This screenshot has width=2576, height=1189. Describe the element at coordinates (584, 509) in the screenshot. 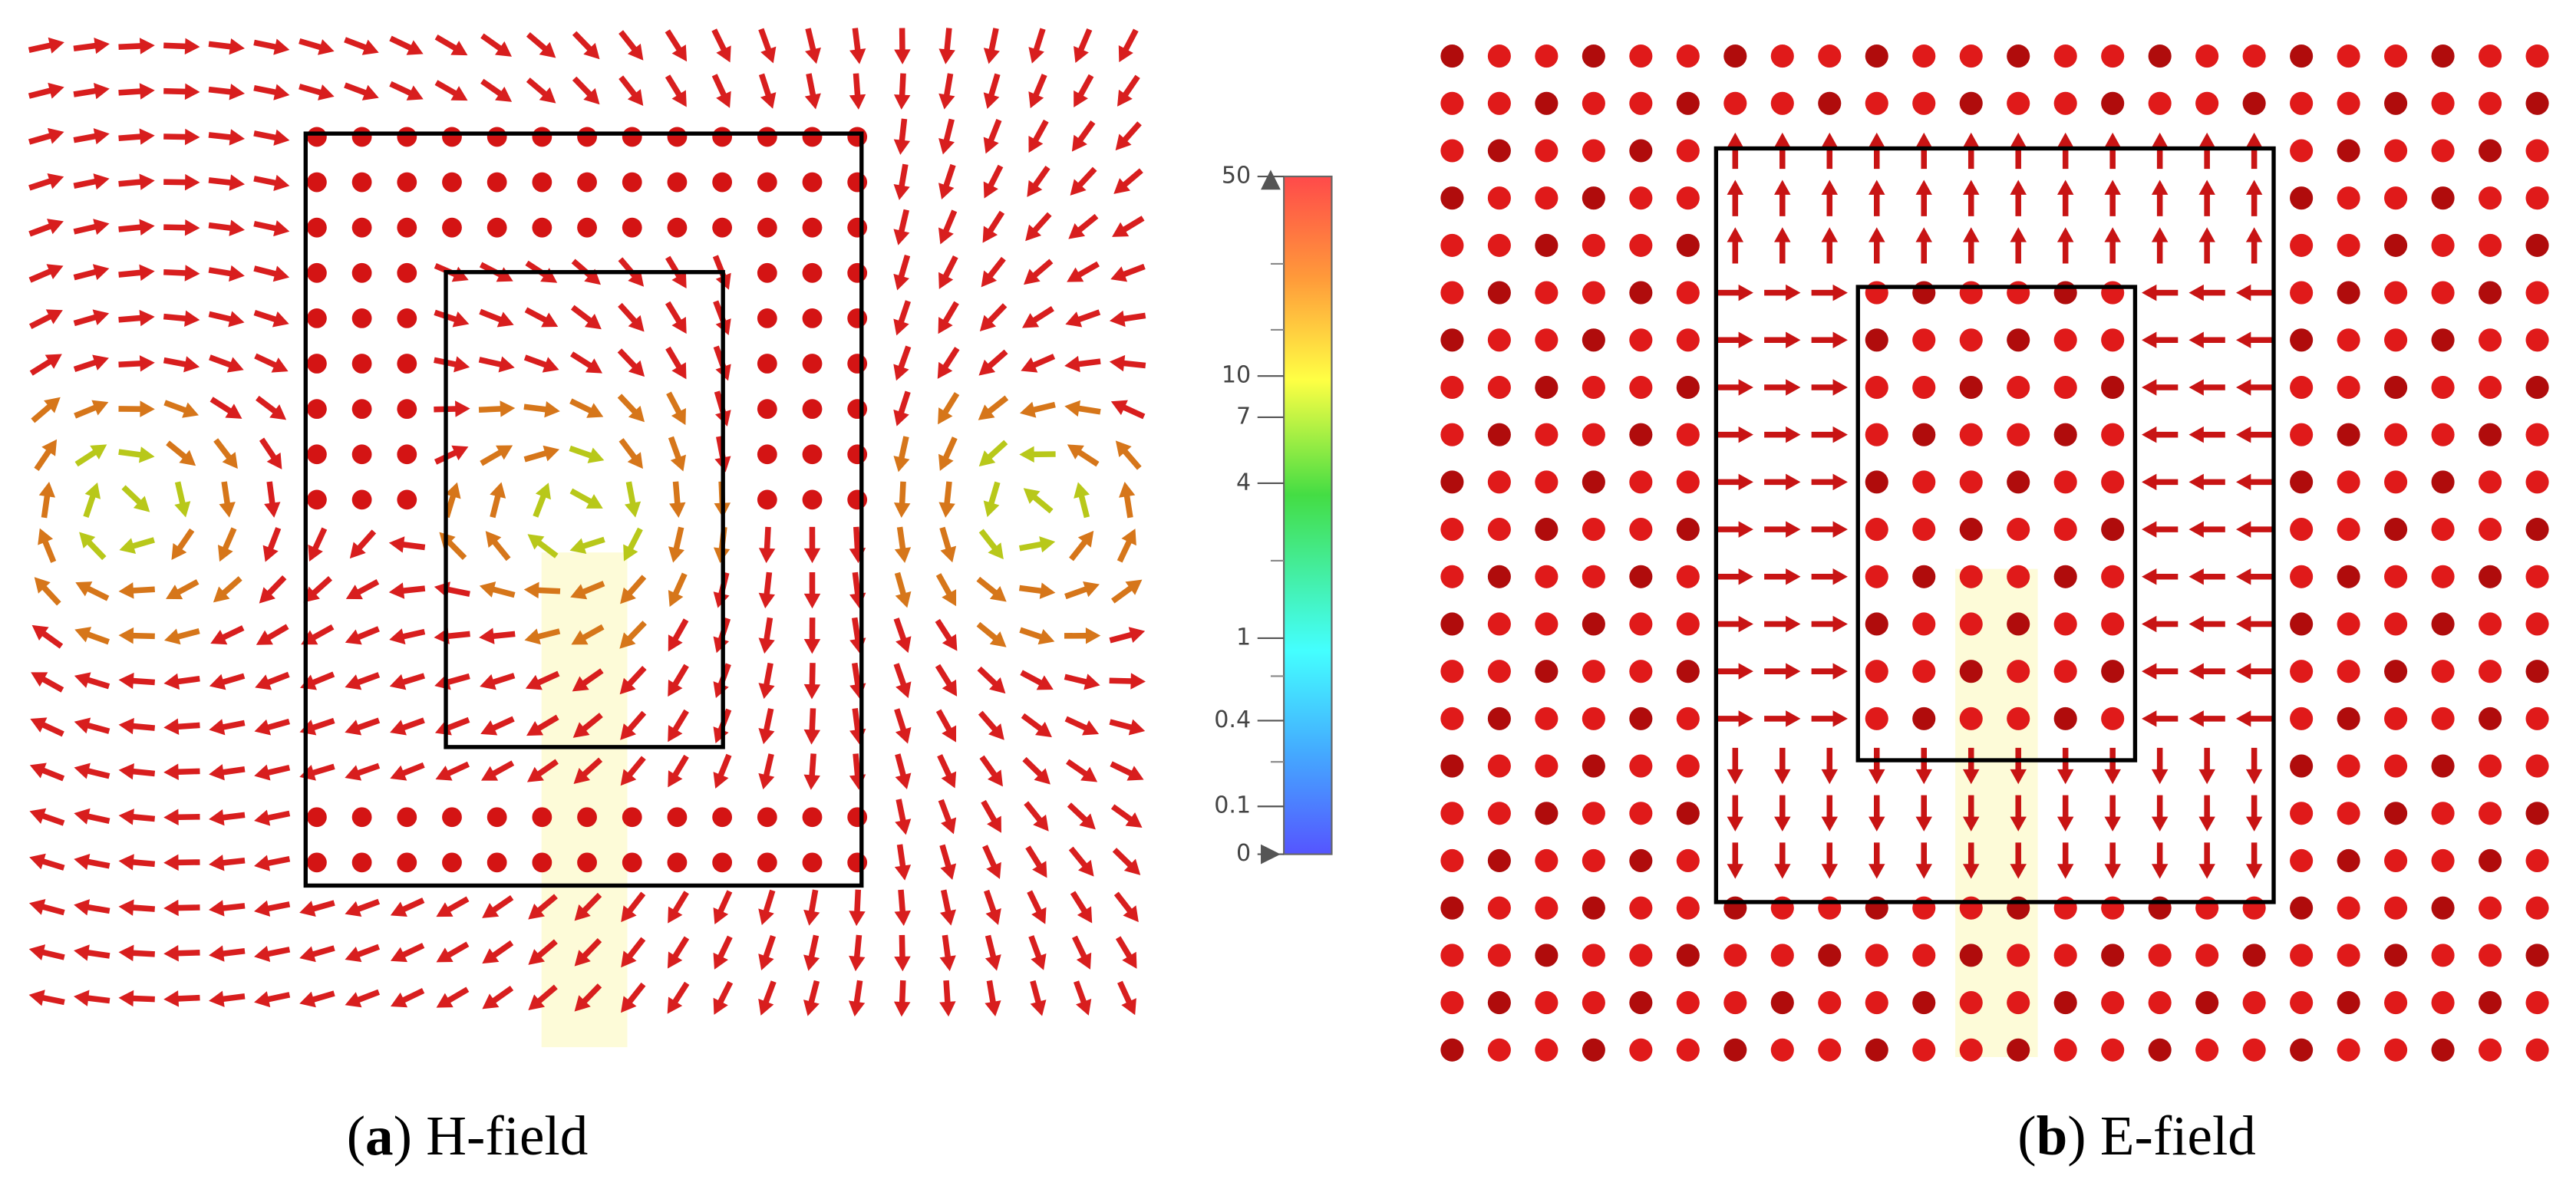

I see `inner-rect` at that location.